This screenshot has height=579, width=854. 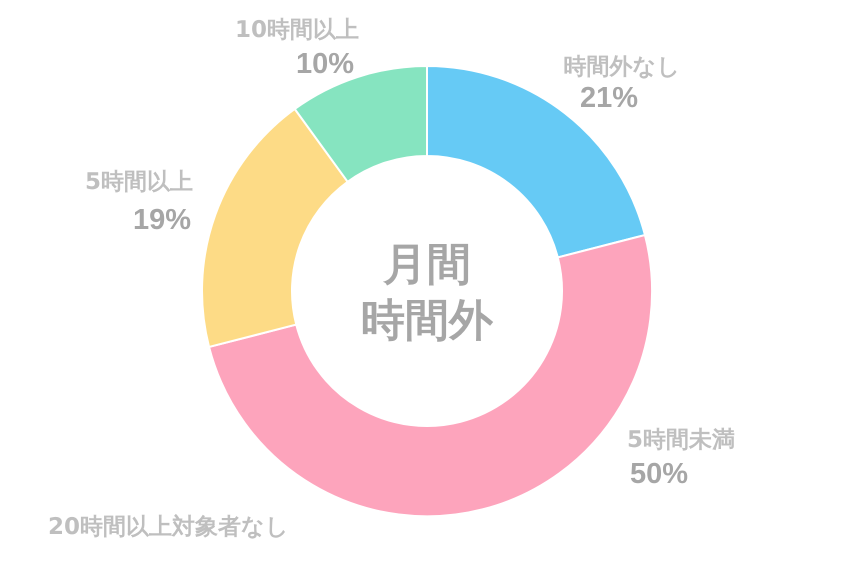 I want to click on slice-label: 時間外なし, so click(x=622, y=67).